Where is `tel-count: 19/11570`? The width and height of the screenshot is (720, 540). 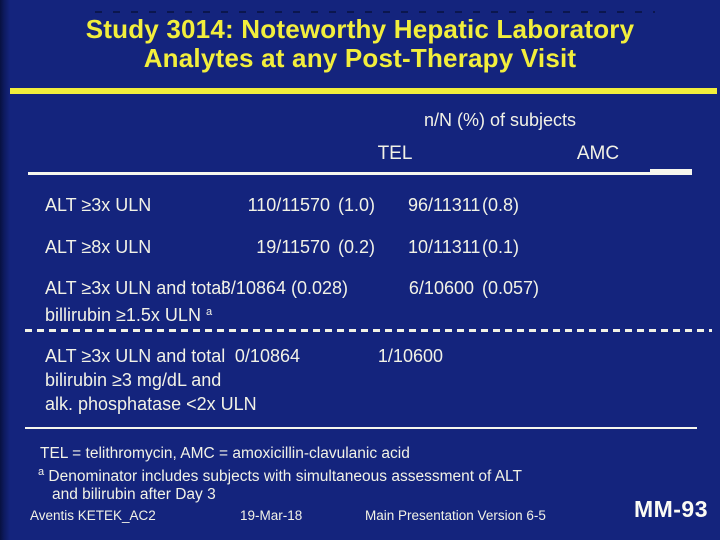 tel-count: 19/11570 is located at coordinates (293, 247).